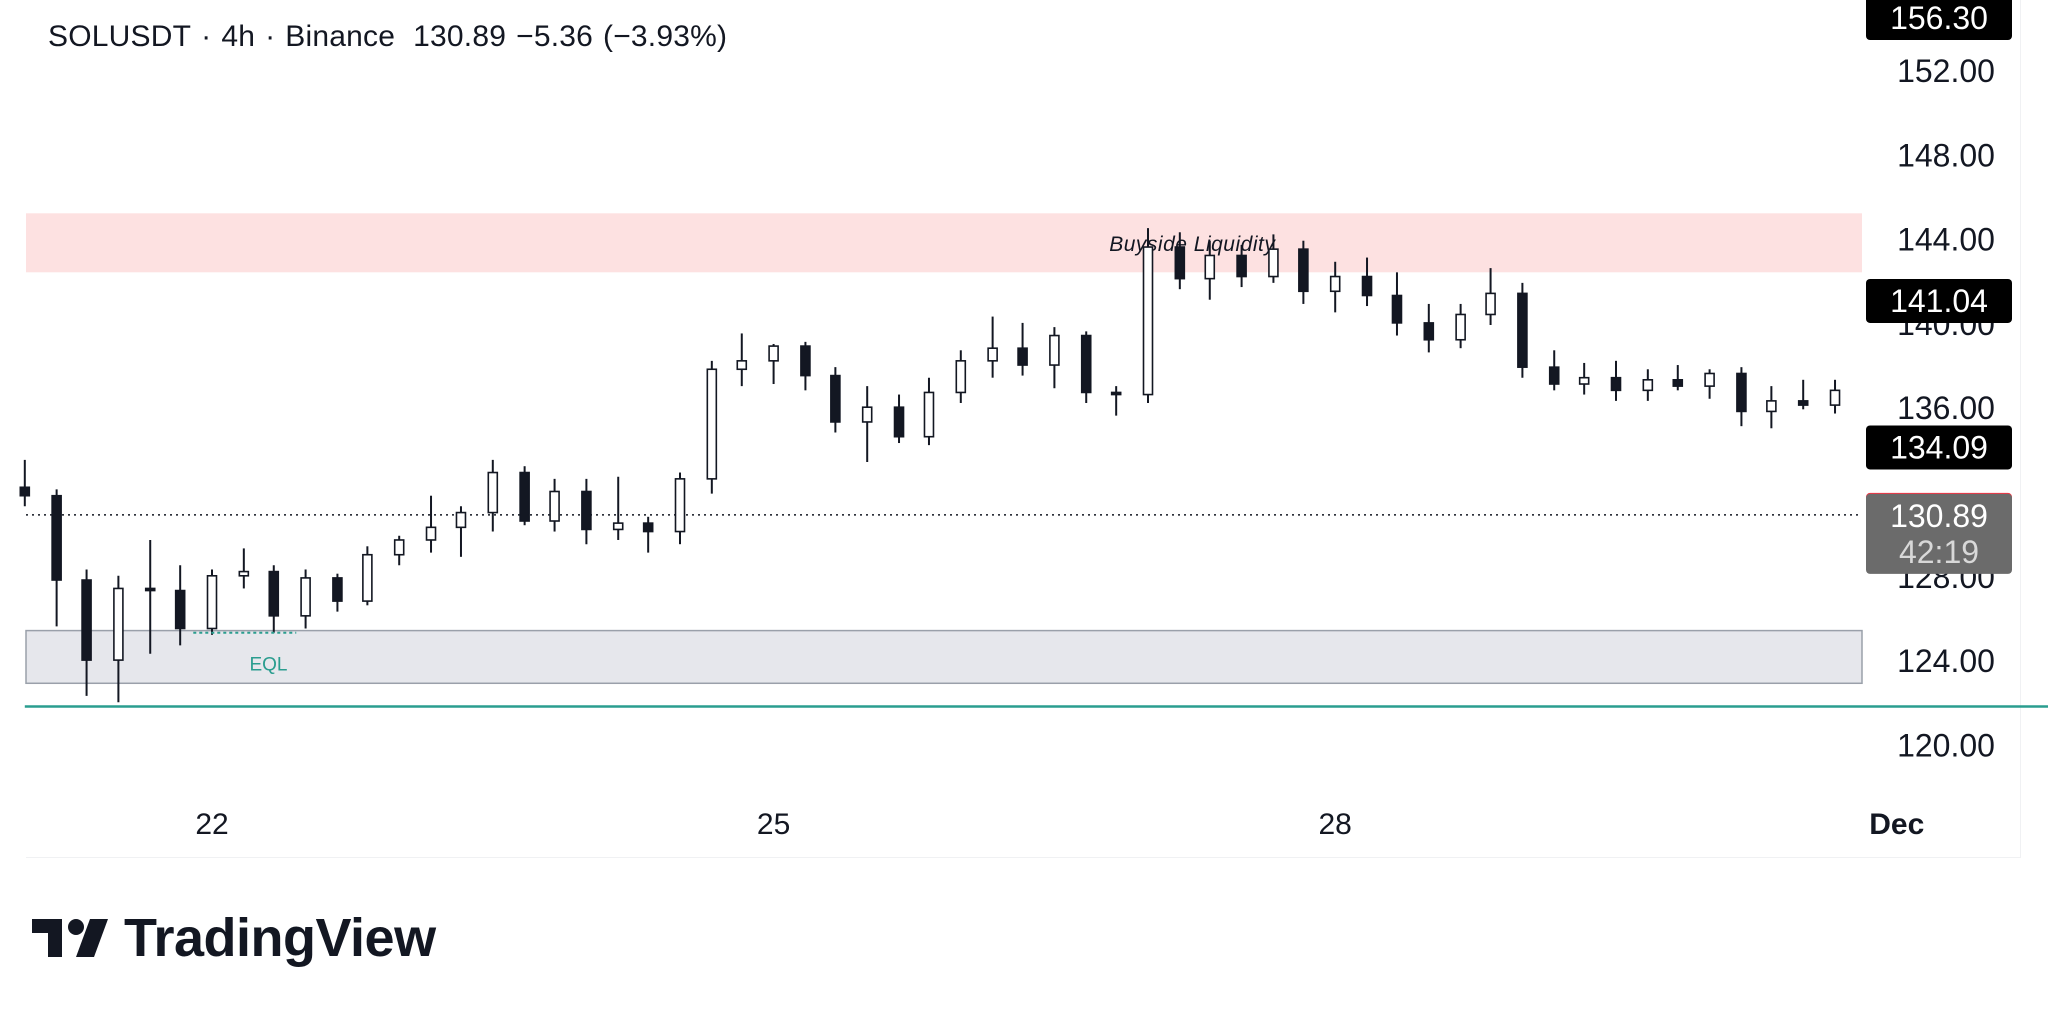  What do you see at coordinates (234, 938) in the screenshot?
I see `tradingview-brand: TradingView` at bounding box center [234, 938].